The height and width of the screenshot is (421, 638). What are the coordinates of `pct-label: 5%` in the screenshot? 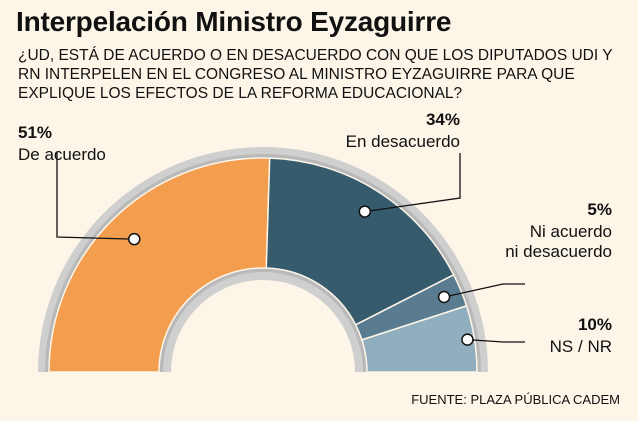 It's located at (599, 209).